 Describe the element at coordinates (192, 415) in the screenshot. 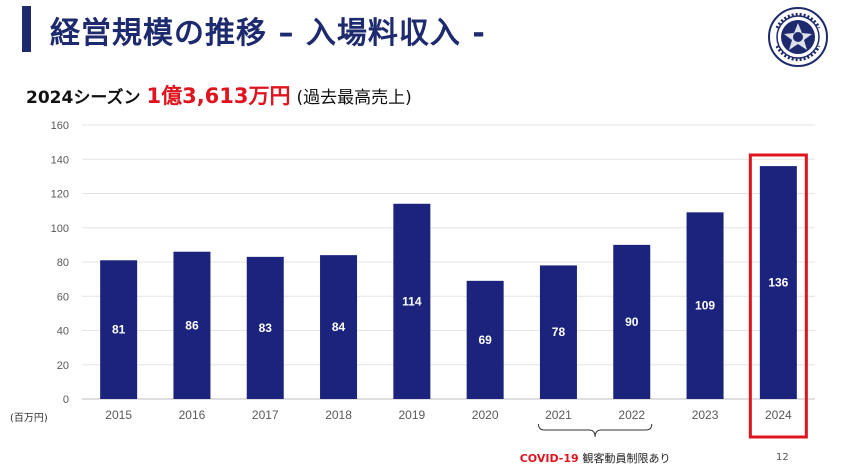

I see `x-tick-label: 2016` at that location.